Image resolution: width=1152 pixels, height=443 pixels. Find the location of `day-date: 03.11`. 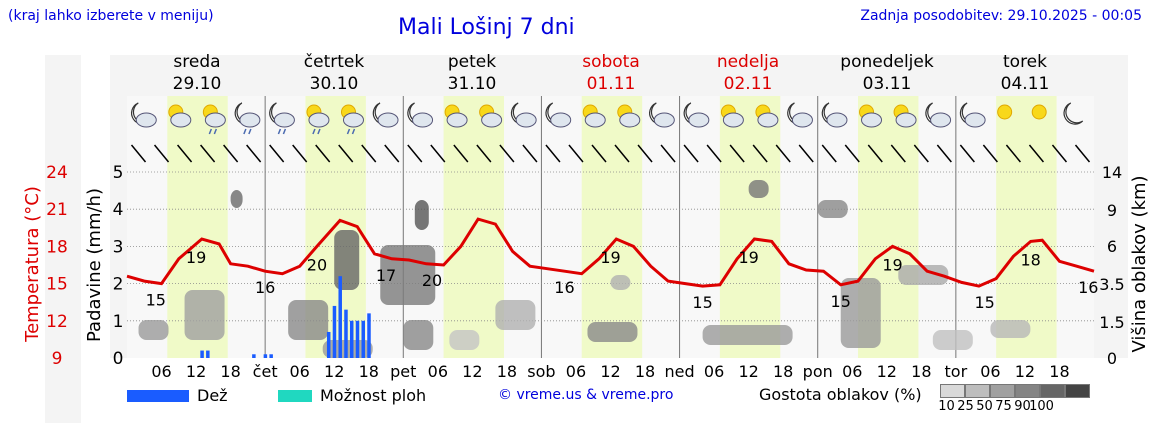

day-date: 03.11 is located at coordinates (887, 84).